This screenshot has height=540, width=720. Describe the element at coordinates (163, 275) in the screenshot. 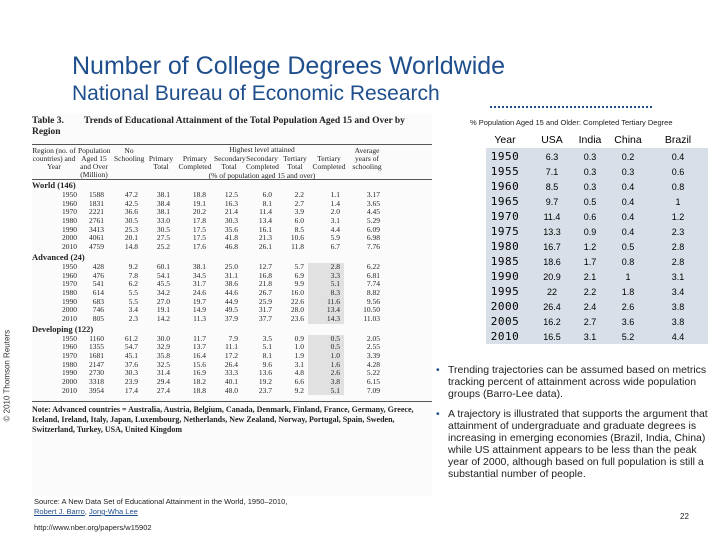

I see `table-cell: 54.1` at that location.